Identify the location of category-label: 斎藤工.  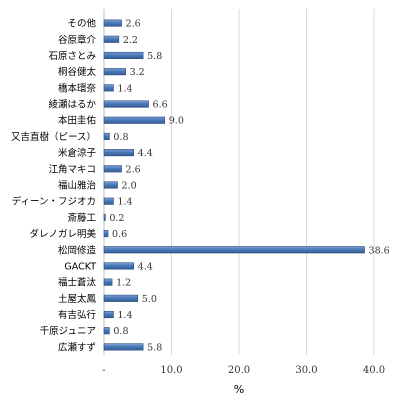
(81, 218).